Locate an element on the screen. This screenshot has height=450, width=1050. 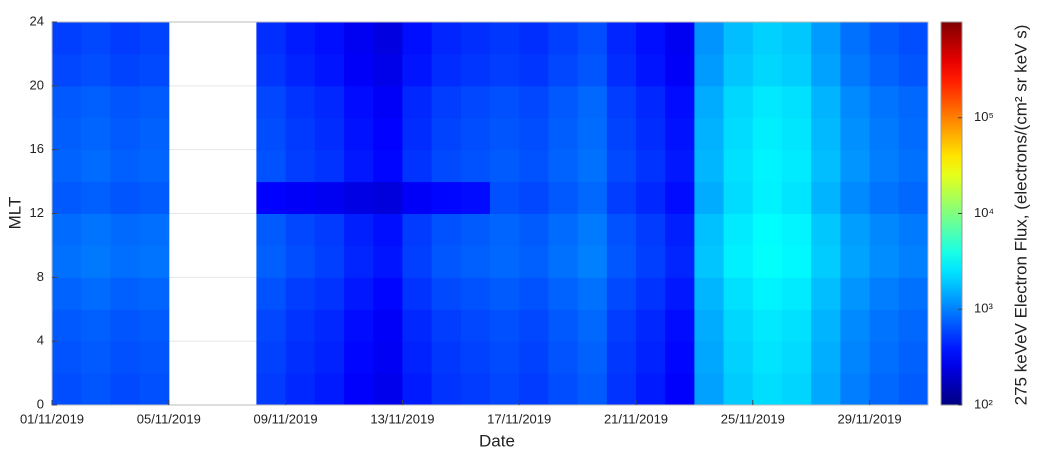
x-axis-label: Date is located at coordinates (497, 440).